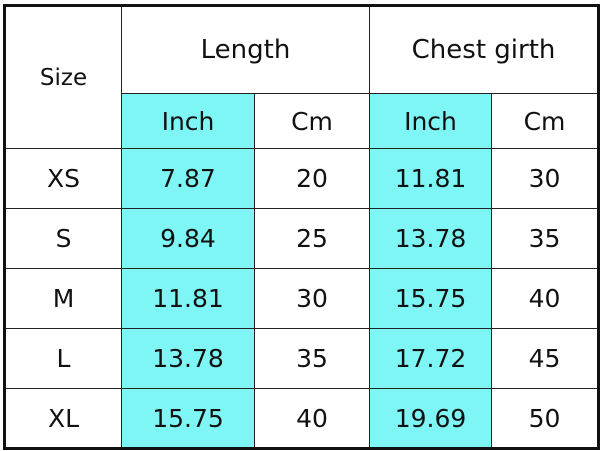  I want to click on length-inch-cell: 13.78, so click(188, 358).